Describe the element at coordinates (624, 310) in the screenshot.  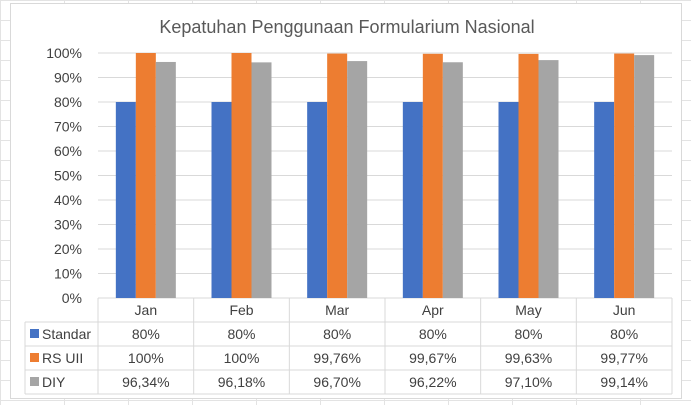
I see `category-label: Jun` at that location.